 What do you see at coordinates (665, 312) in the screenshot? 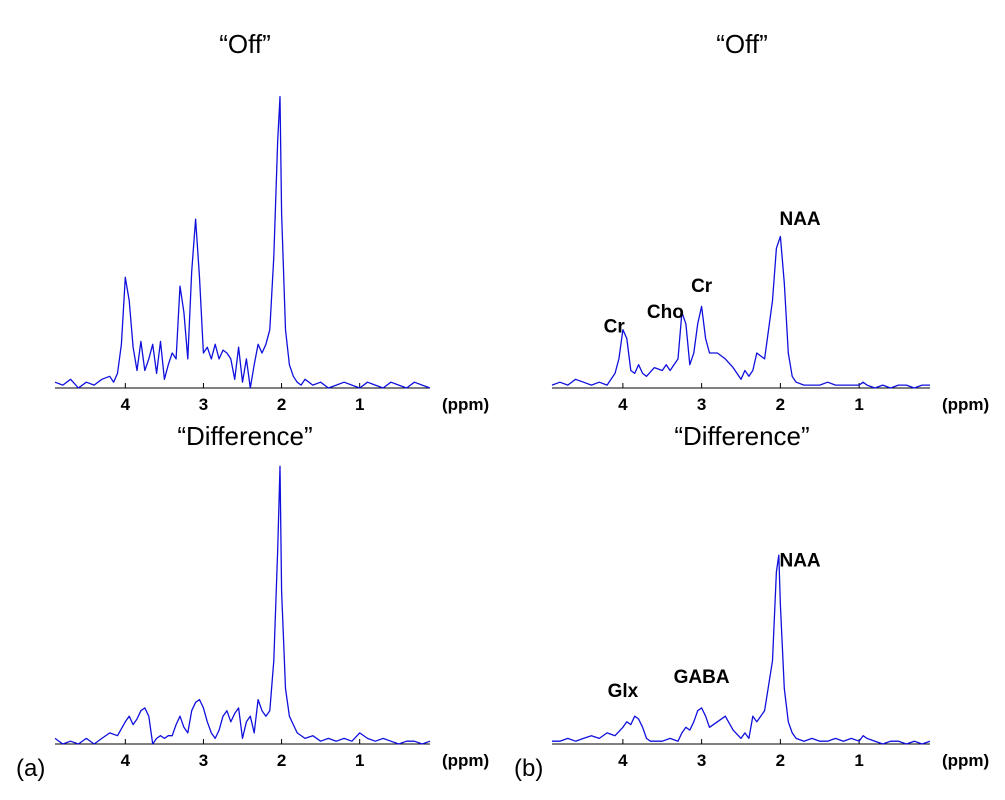
I see `peak-label-cho: Cho` at bounding box center [665, 312].